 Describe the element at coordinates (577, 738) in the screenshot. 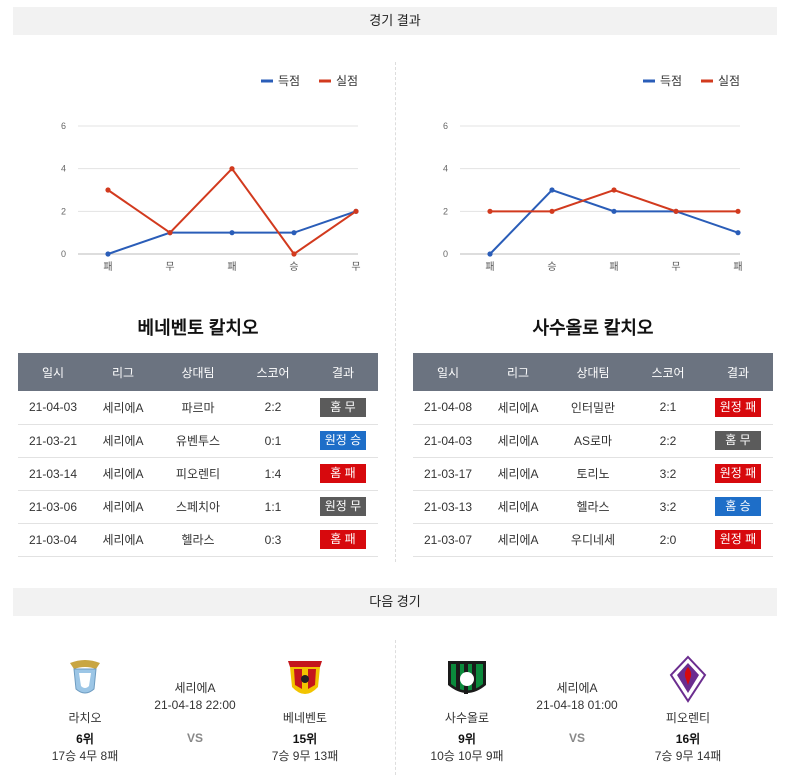

I see `next-2-vs: VS` at that location.